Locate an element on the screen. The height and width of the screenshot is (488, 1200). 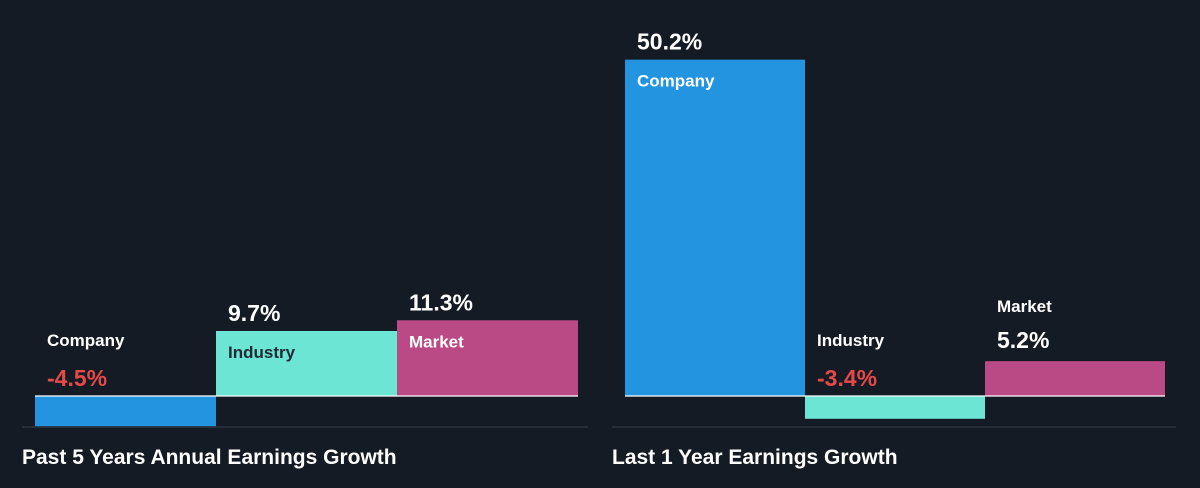
bar-value-company: 50.2% is located at coordinates (669, 42).